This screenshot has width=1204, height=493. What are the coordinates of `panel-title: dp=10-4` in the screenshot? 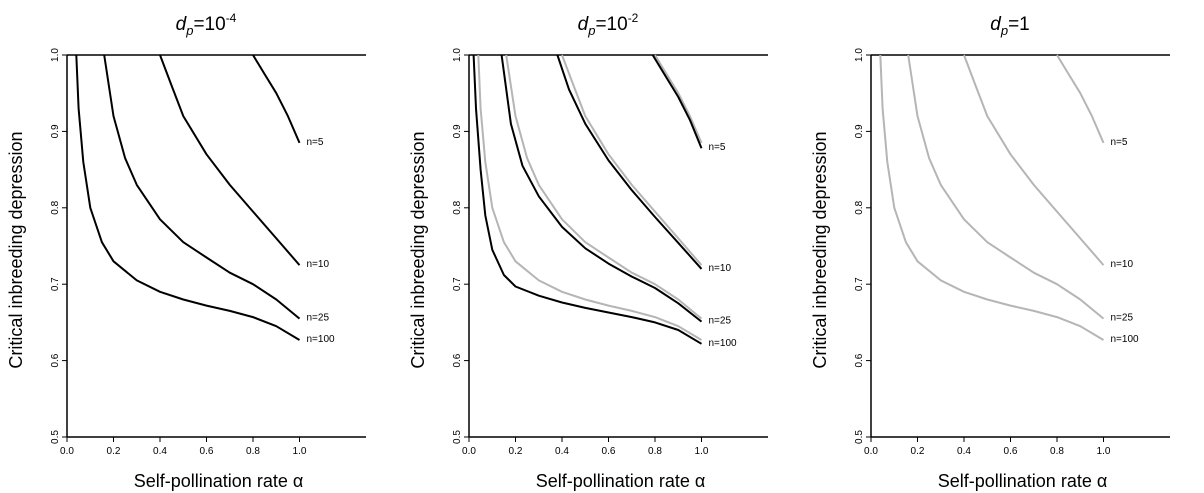 It's located at (206, 24).